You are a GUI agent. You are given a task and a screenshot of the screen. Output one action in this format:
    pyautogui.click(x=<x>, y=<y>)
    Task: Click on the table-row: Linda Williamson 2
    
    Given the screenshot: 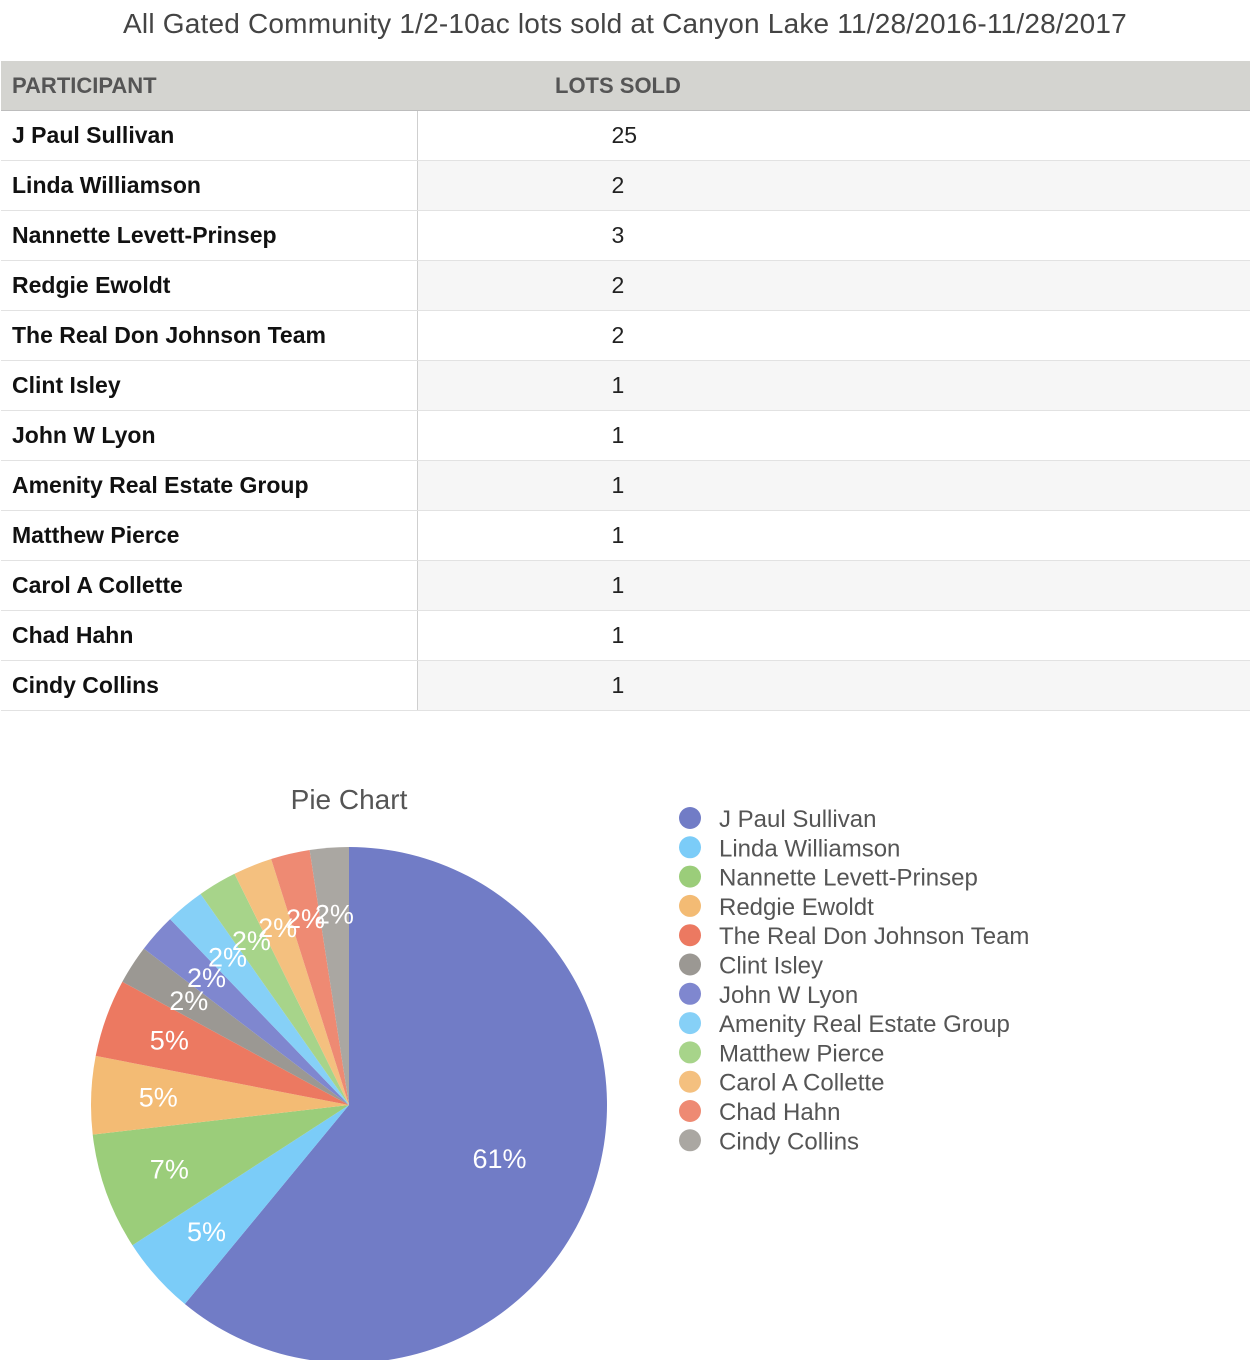 What is the action you would take?
    pyautogui.click(x=625, y=185)
    